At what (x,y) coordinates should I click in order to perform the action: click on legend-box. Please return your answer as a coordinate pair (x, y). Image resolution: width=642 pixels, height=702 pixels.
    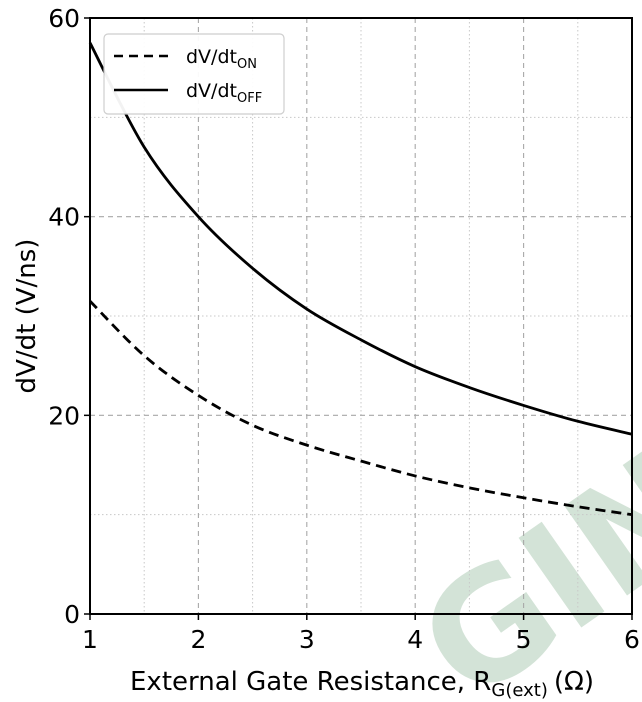
    Looking at the image, I should click on (194, 74).